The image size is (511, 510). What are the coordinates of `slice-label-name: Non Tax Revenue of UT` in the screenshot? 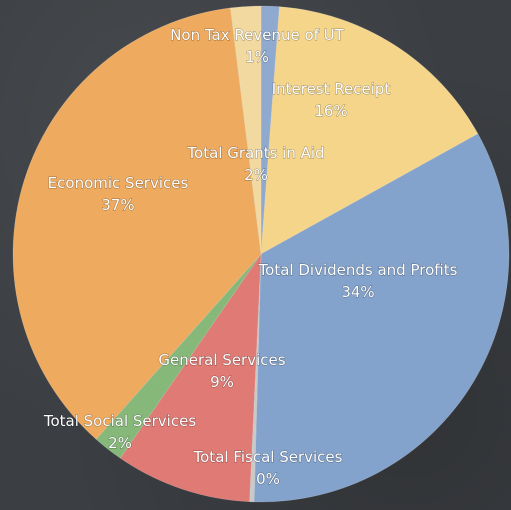 It's located at (257, 35).